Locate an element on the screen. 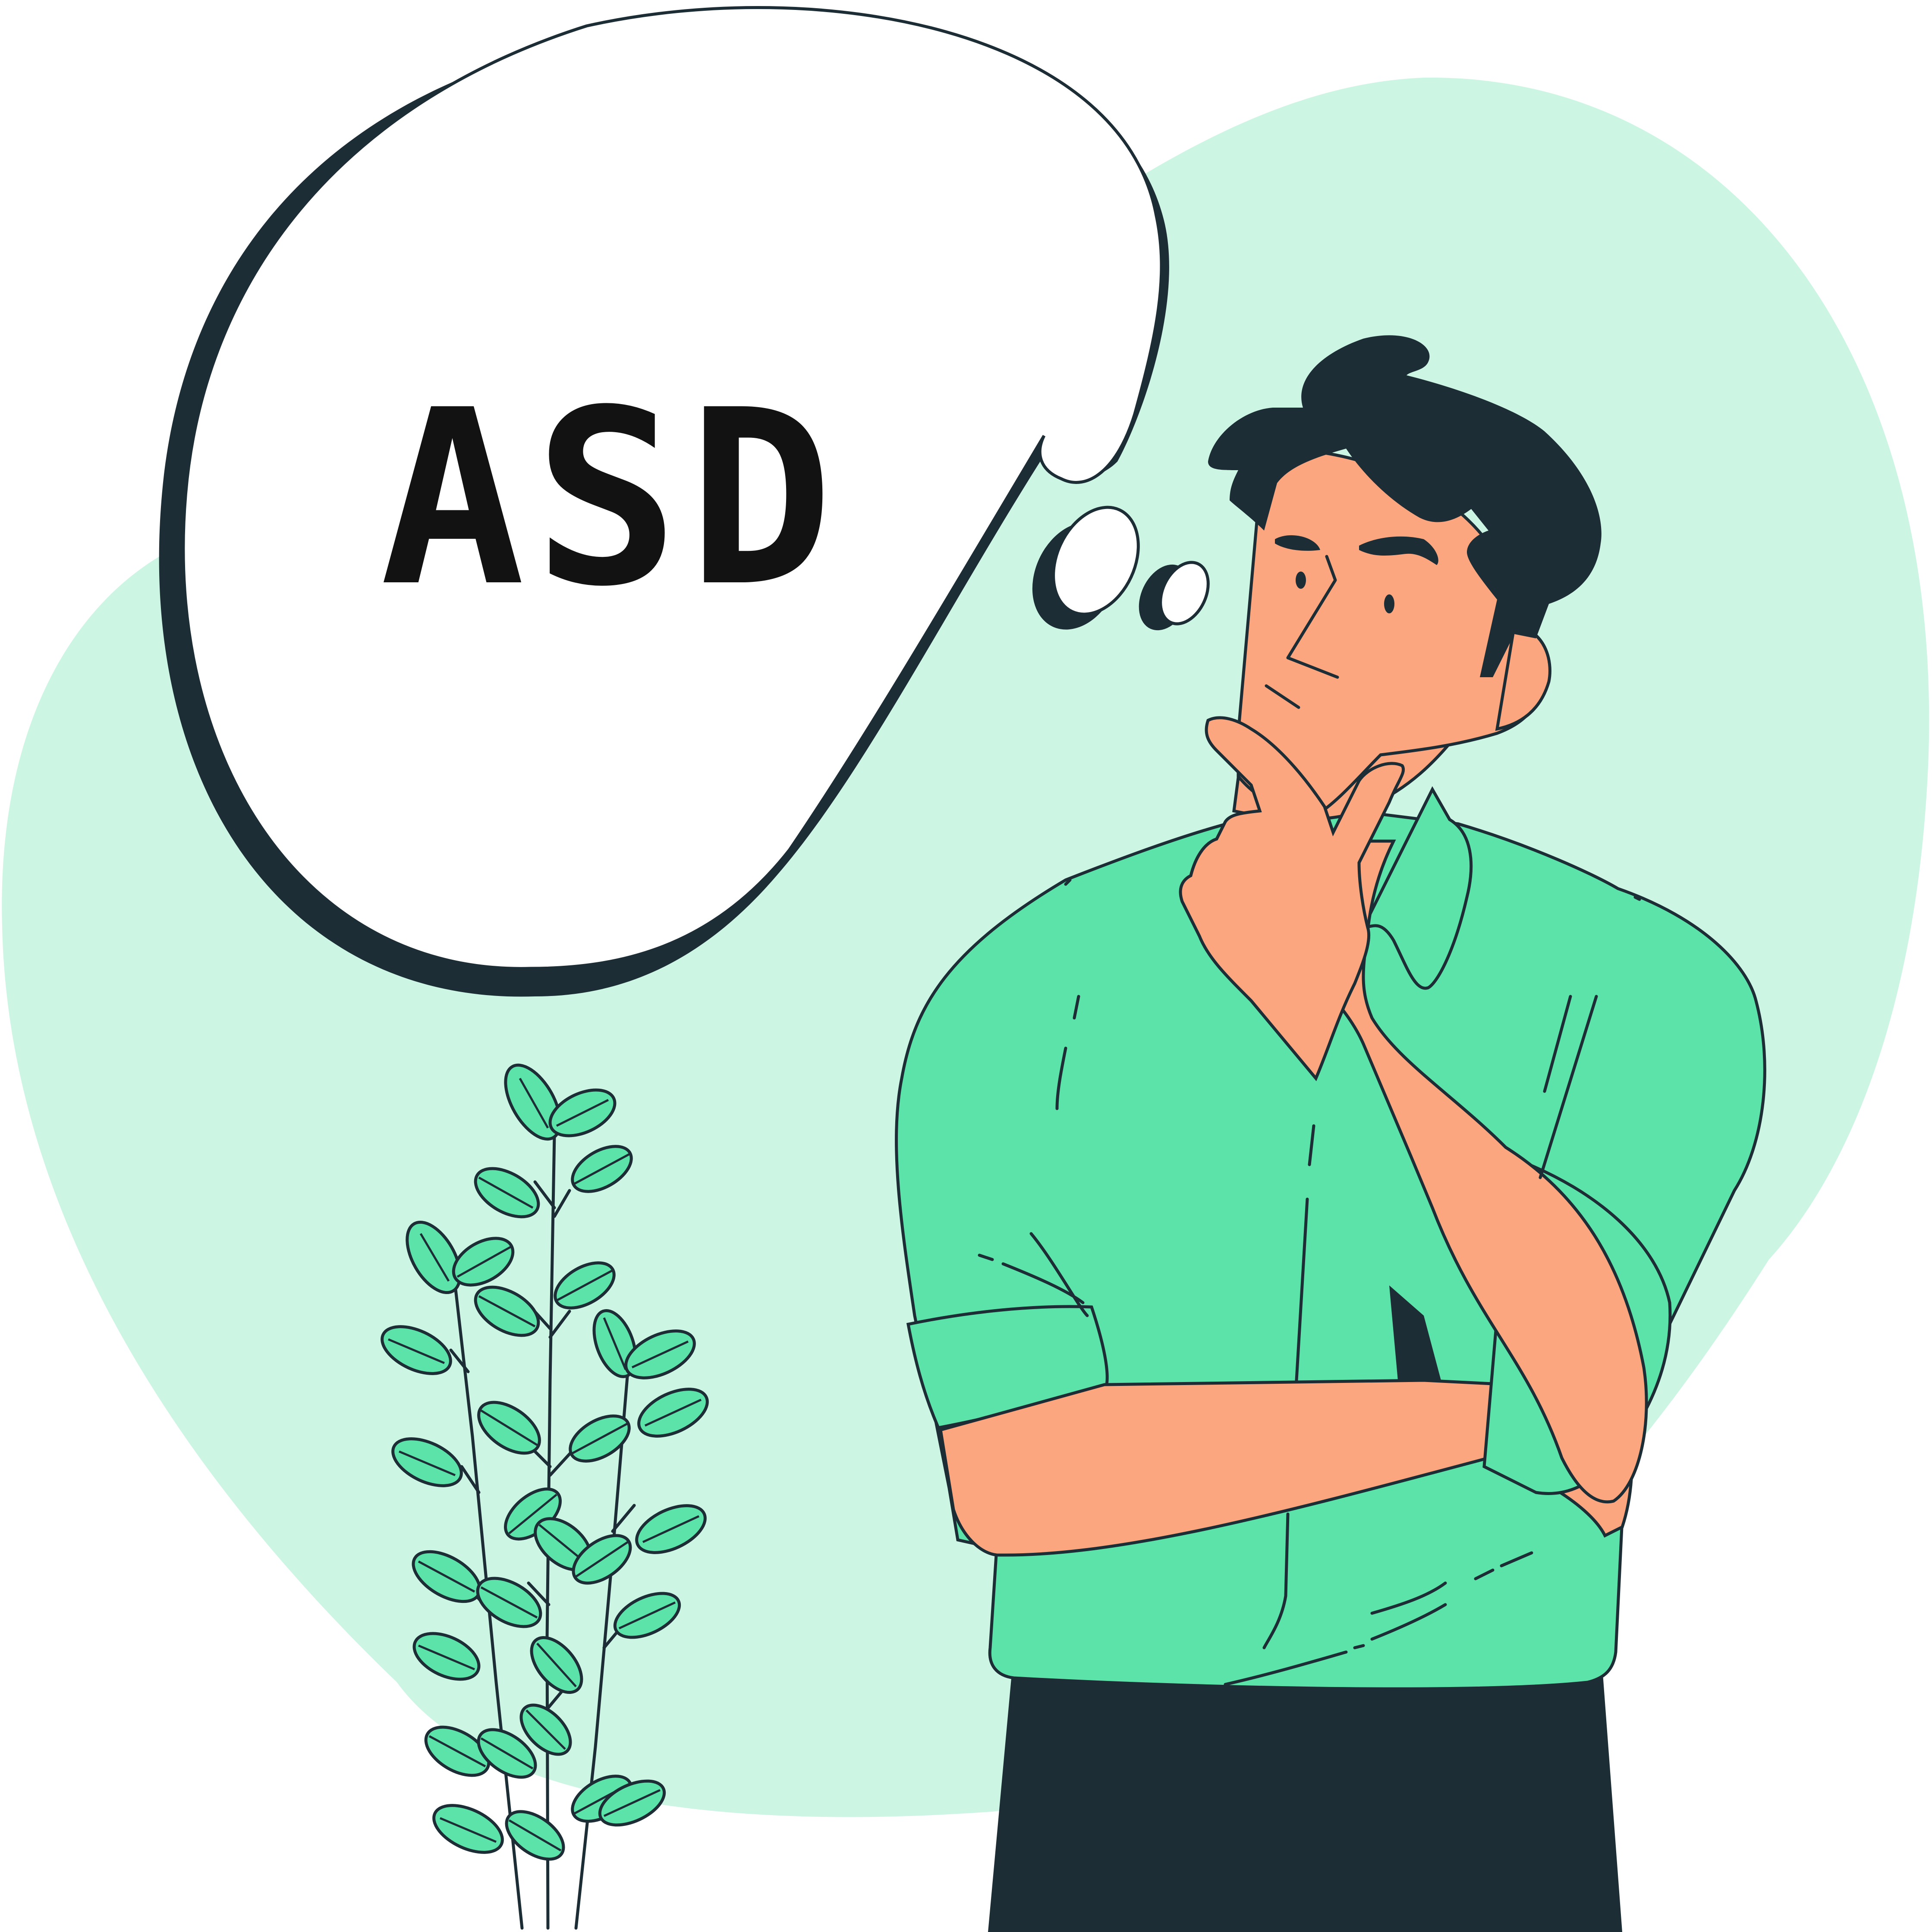 This screenshot has width=1932, height=1932. shirt-inner-shadow is located at coordinates (1415, 1332).